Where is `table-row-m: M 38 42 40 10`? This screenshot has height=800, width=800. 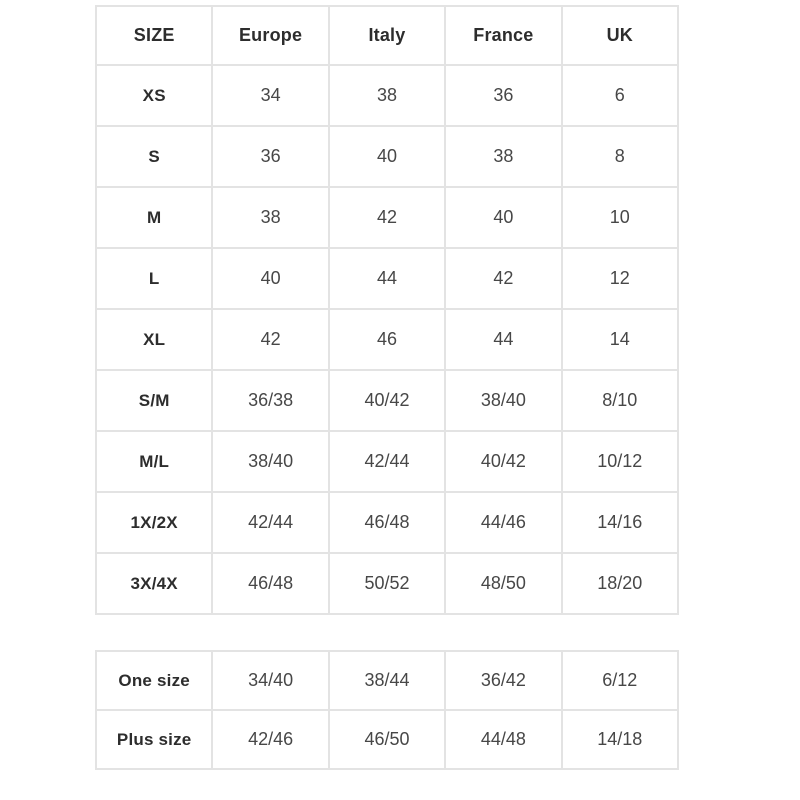 table-row-m: M 38 42 40 10 is located at coordinates (387, 217).